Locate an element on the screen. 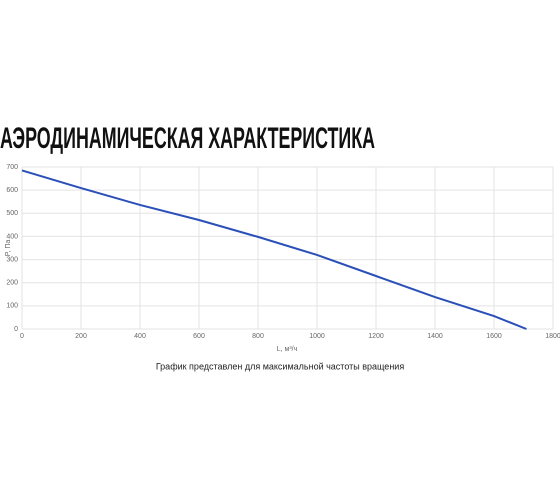 Image resolution: width=560 pixels, height=504 pixels. y-tick-label: 100 is located at coordinates (12, 306).